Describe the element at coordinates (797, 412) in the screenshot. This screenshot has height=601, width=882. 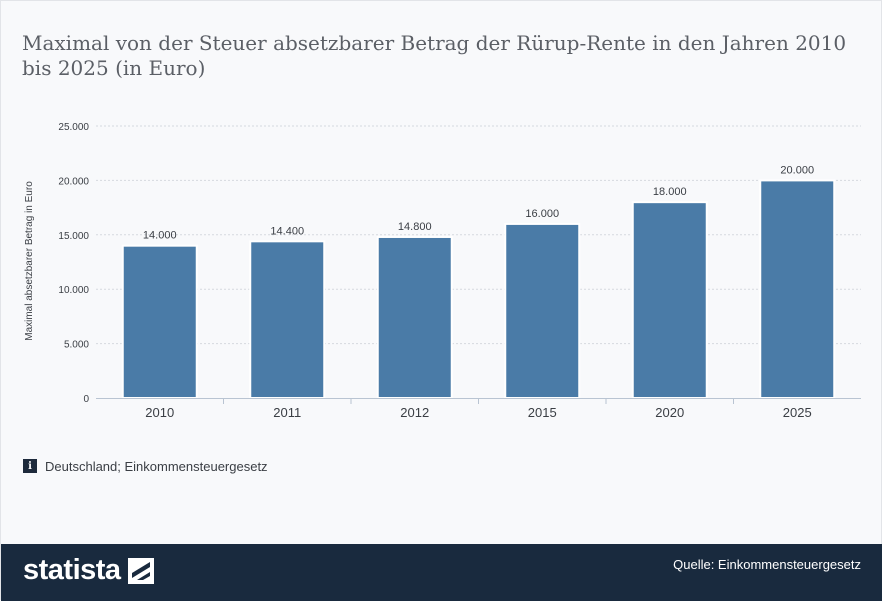
I see `x-tick-label: 2025` at that location.